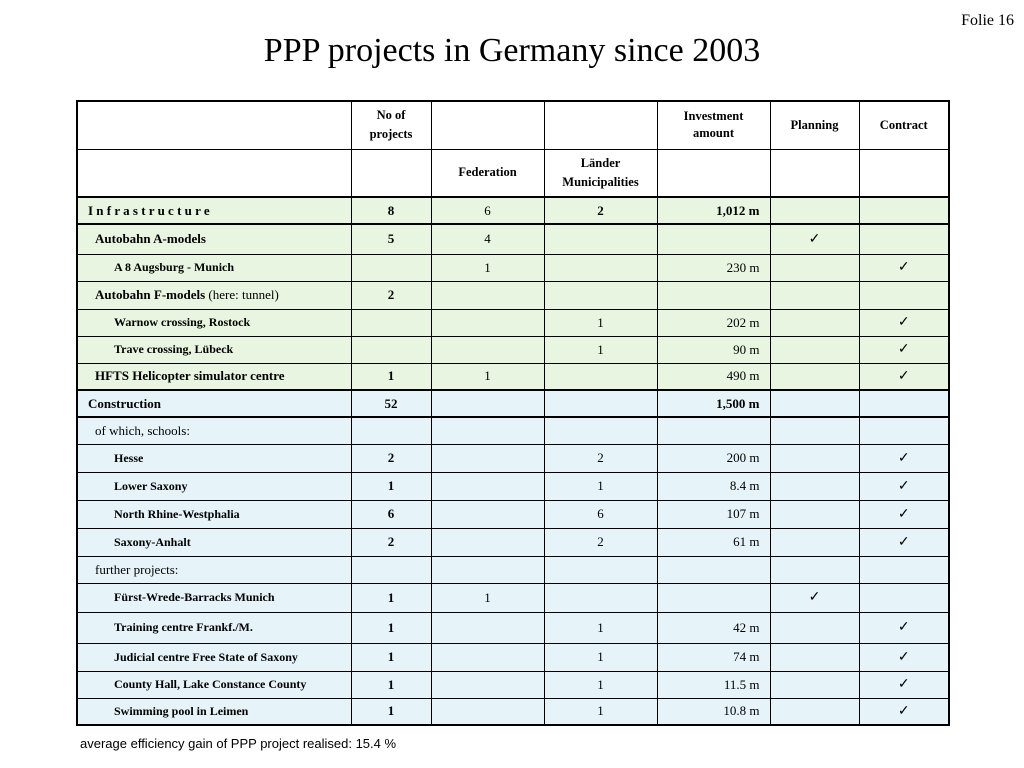 This screenshot has width=1024, height=768. I want to click on table-row: Training centre Frankf./M. 1 1 42 m ✓, so click(513, 627).